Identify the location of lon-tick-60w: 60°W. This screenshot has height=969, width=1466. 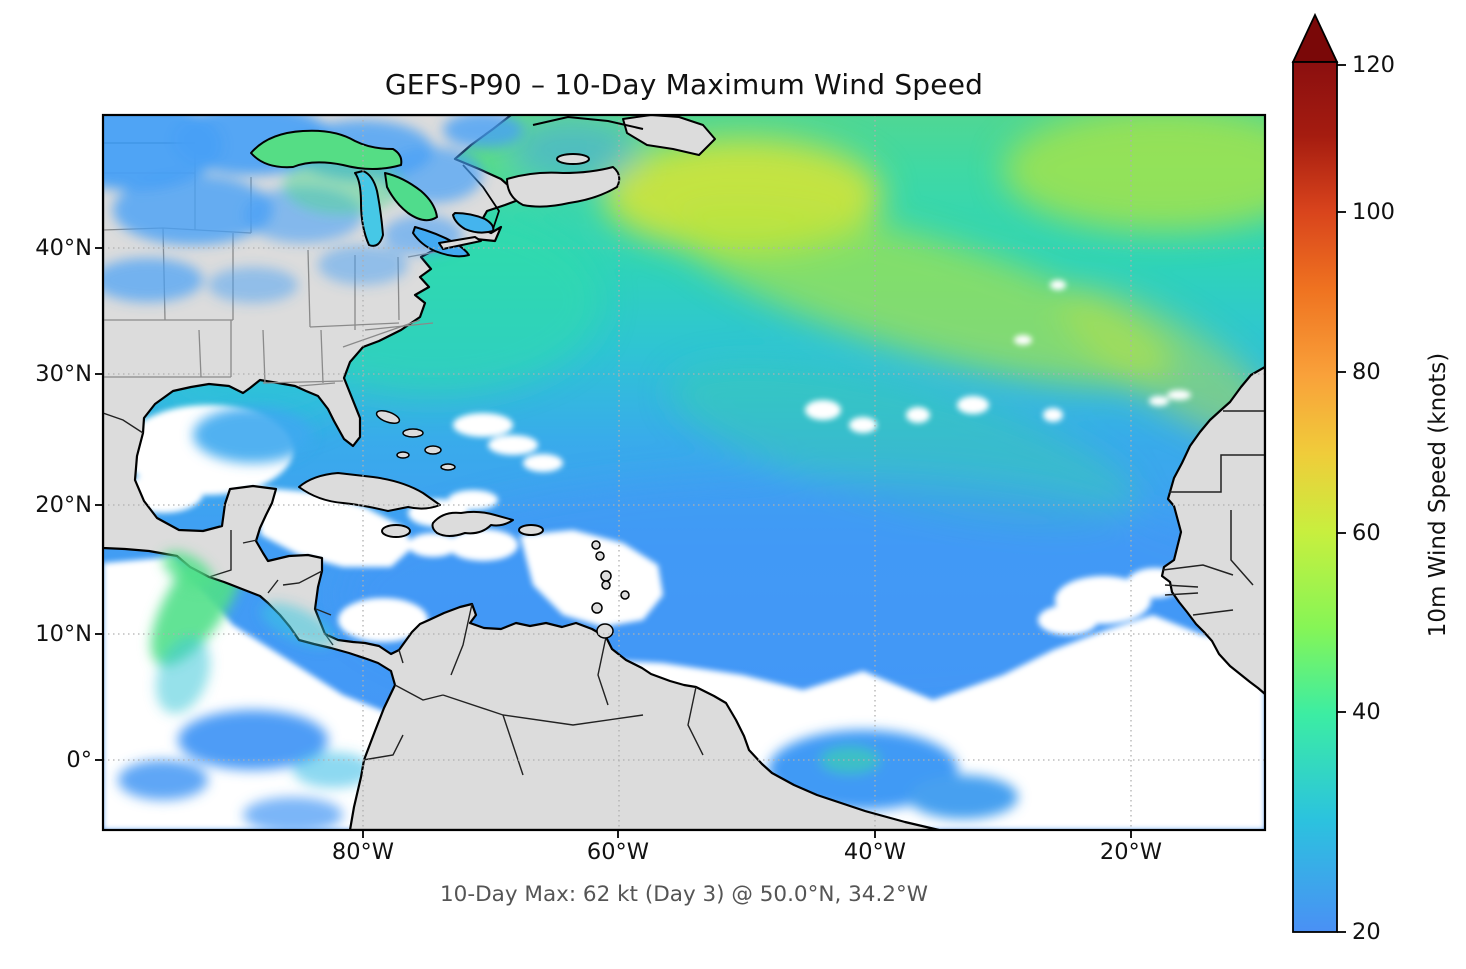
(618, 852).